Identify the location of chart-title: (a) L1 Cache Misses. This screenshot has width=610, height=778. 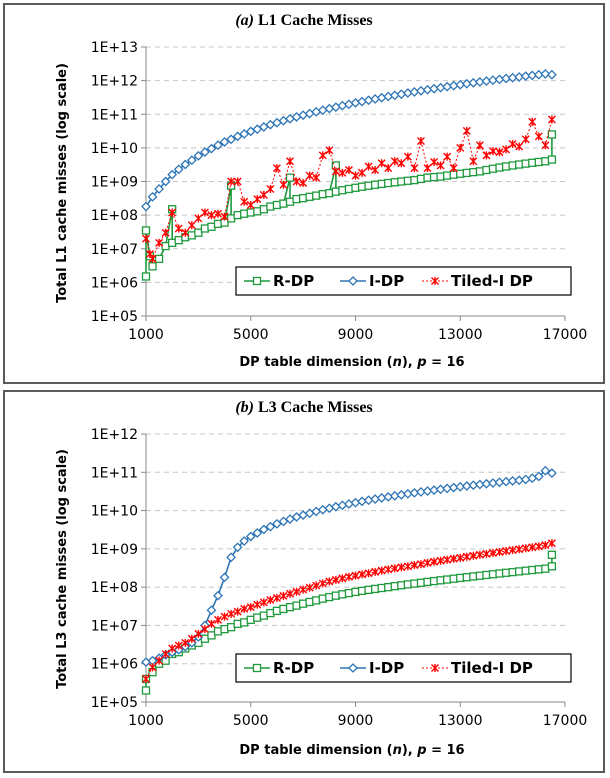
(303, 20).